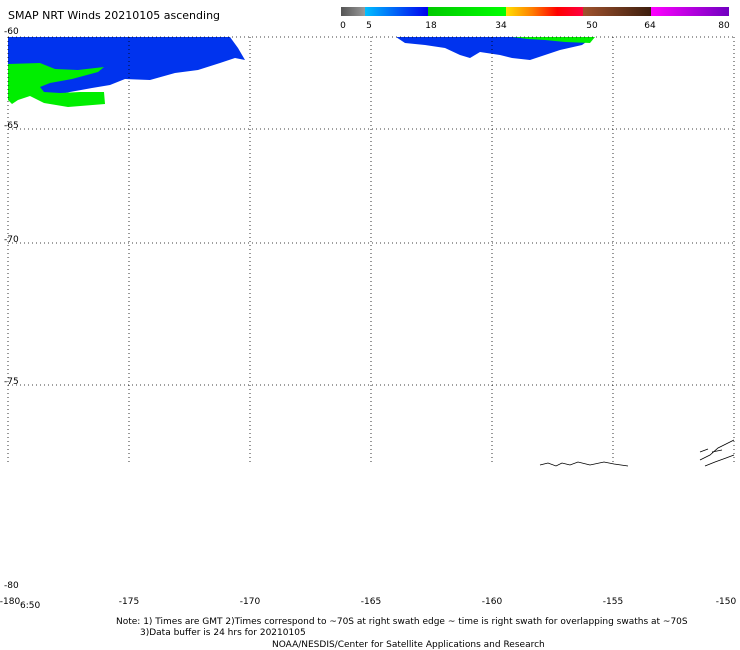 This screenshot has height=650, width=740. Describe the element at coordinates (343, 26) in the screenshot. I see `colorbar-label: 0` at that location.